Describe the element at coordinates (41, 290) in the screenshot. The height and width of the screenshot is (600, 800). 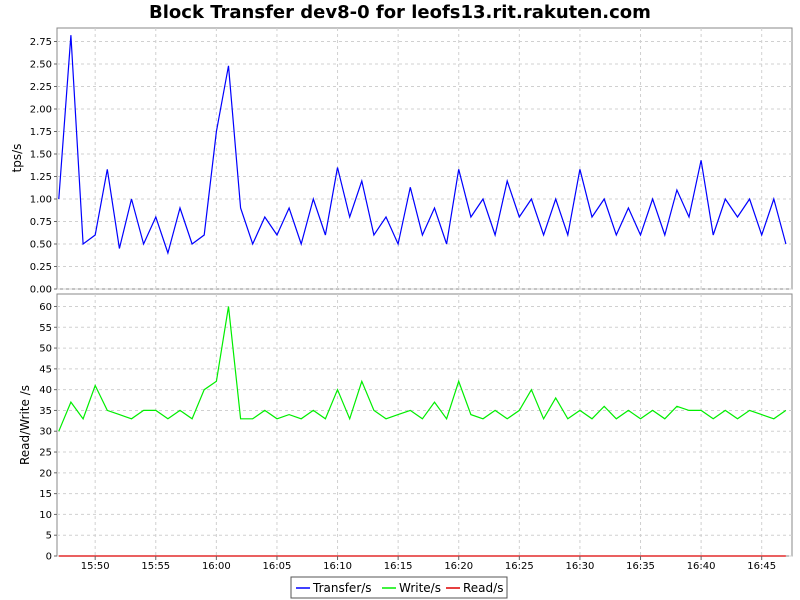
I see `transfer-y-tick-label: 0.00` at that location.